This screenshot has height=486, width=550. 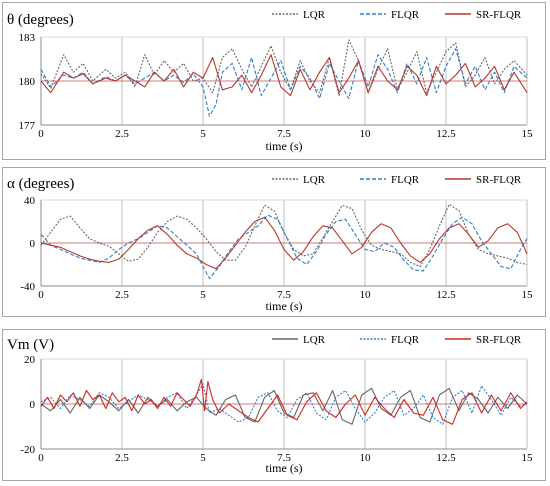 I want to click on chart1-x-tick-label-12-5: 12.5, so click(x=446, y=134).